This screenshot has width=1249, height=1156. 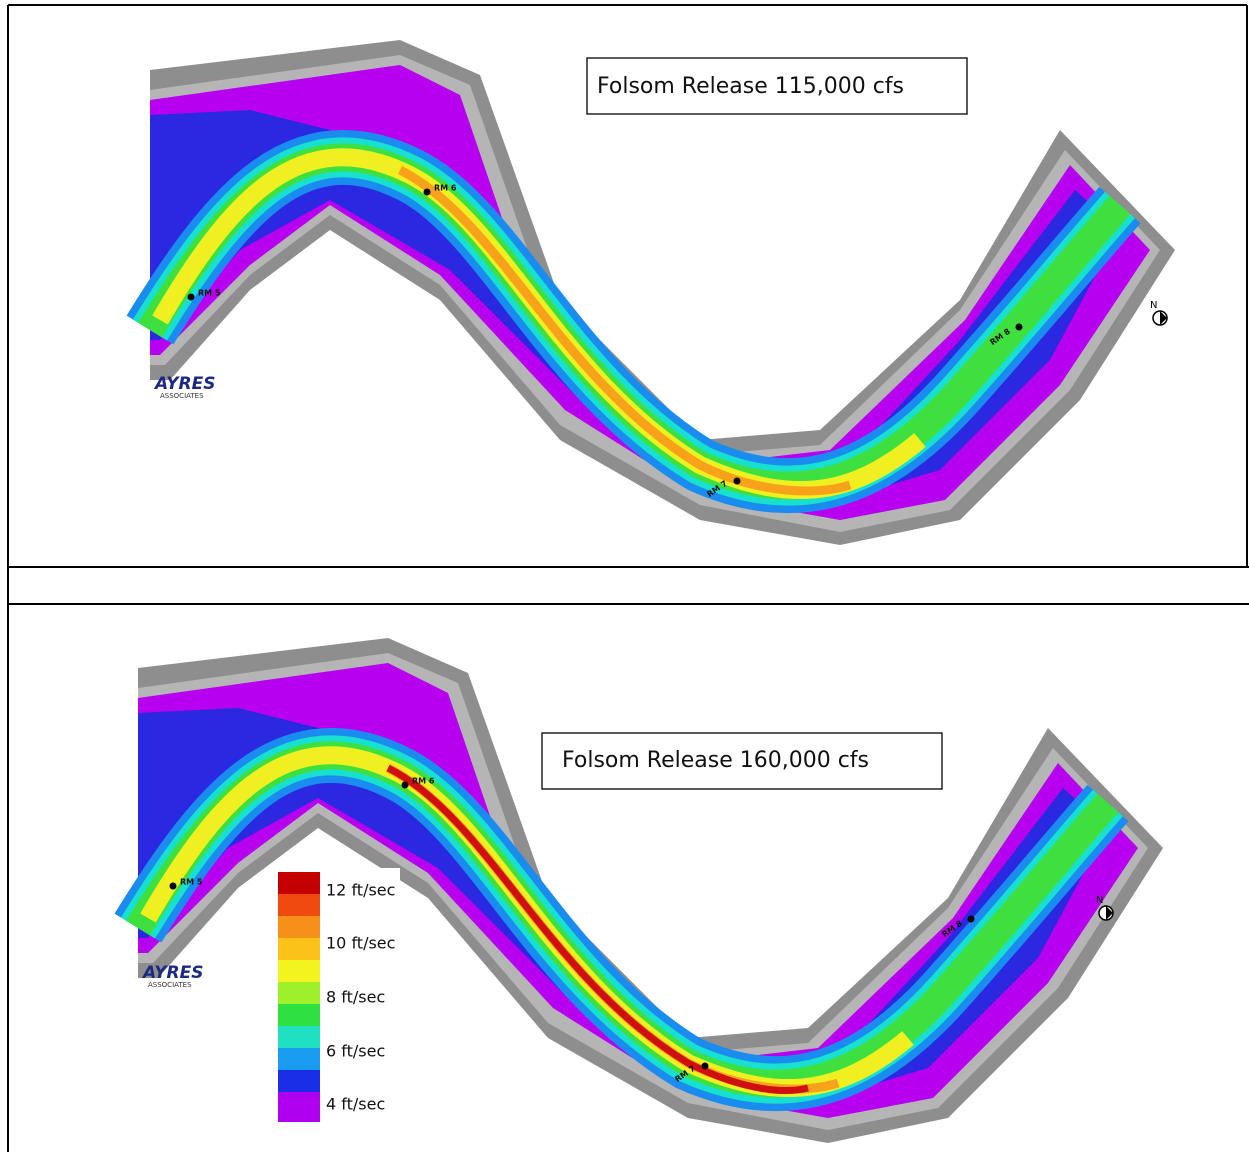 I want to click on legend-label: 8 ft/sec, so click(x=355, y=997).